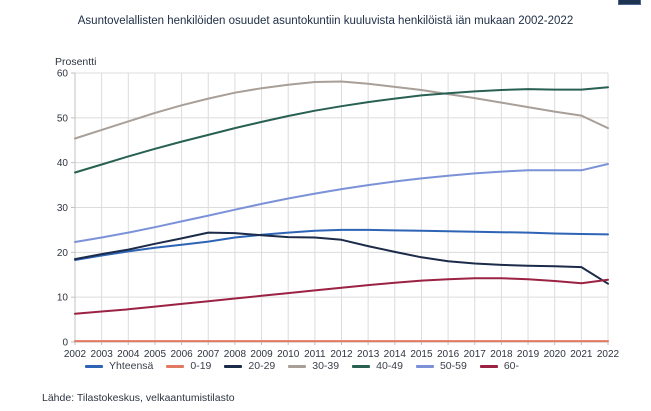  I want to click on legend-label: 40-49, so click(389, 366).